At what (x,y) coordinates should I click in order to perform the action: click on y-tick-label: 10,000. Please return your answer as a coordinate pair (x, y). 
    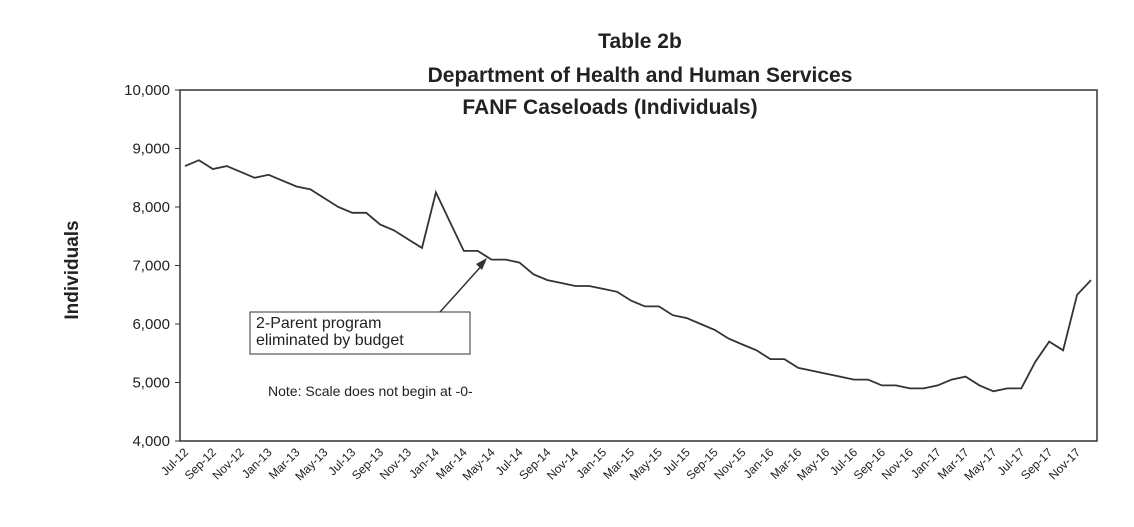
    Looking at the image, I should click on (147, 90).